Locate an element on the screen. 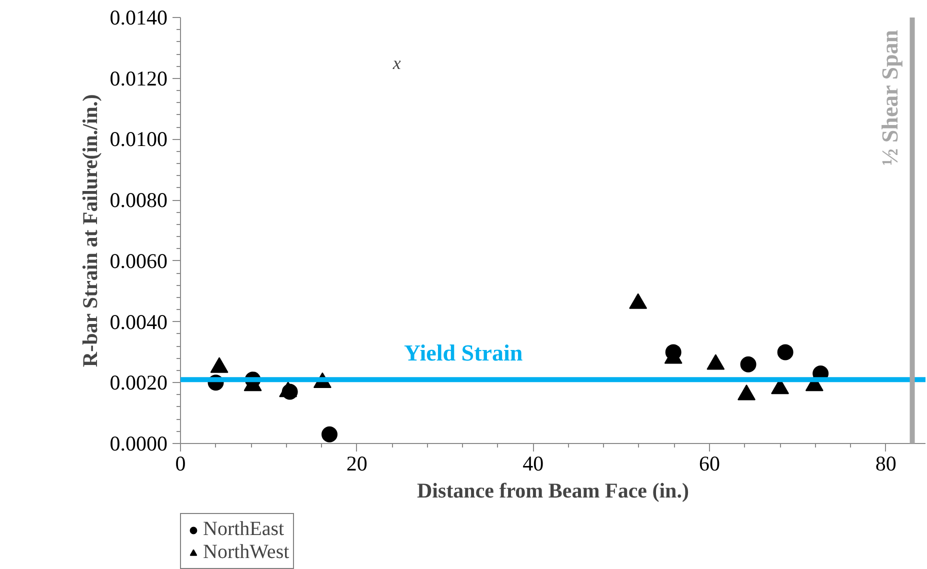  legend-label: NorthWest is located at coordinates (246, 552).